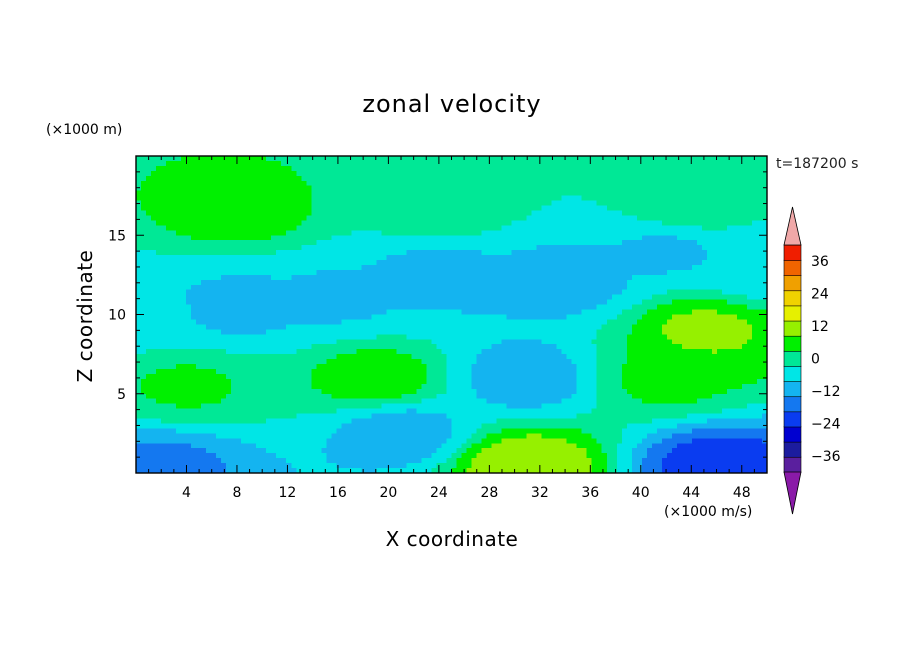  Describe the element at coordinates (439, 493) in the screenshot. I see `x-tick-label: 24` at that location.